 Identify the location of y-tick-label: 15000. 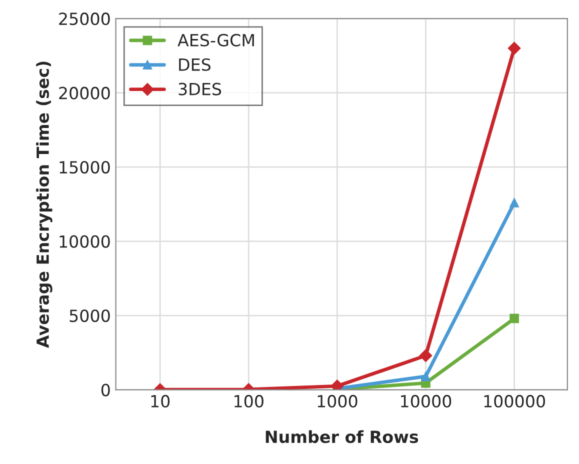
(85, 167).